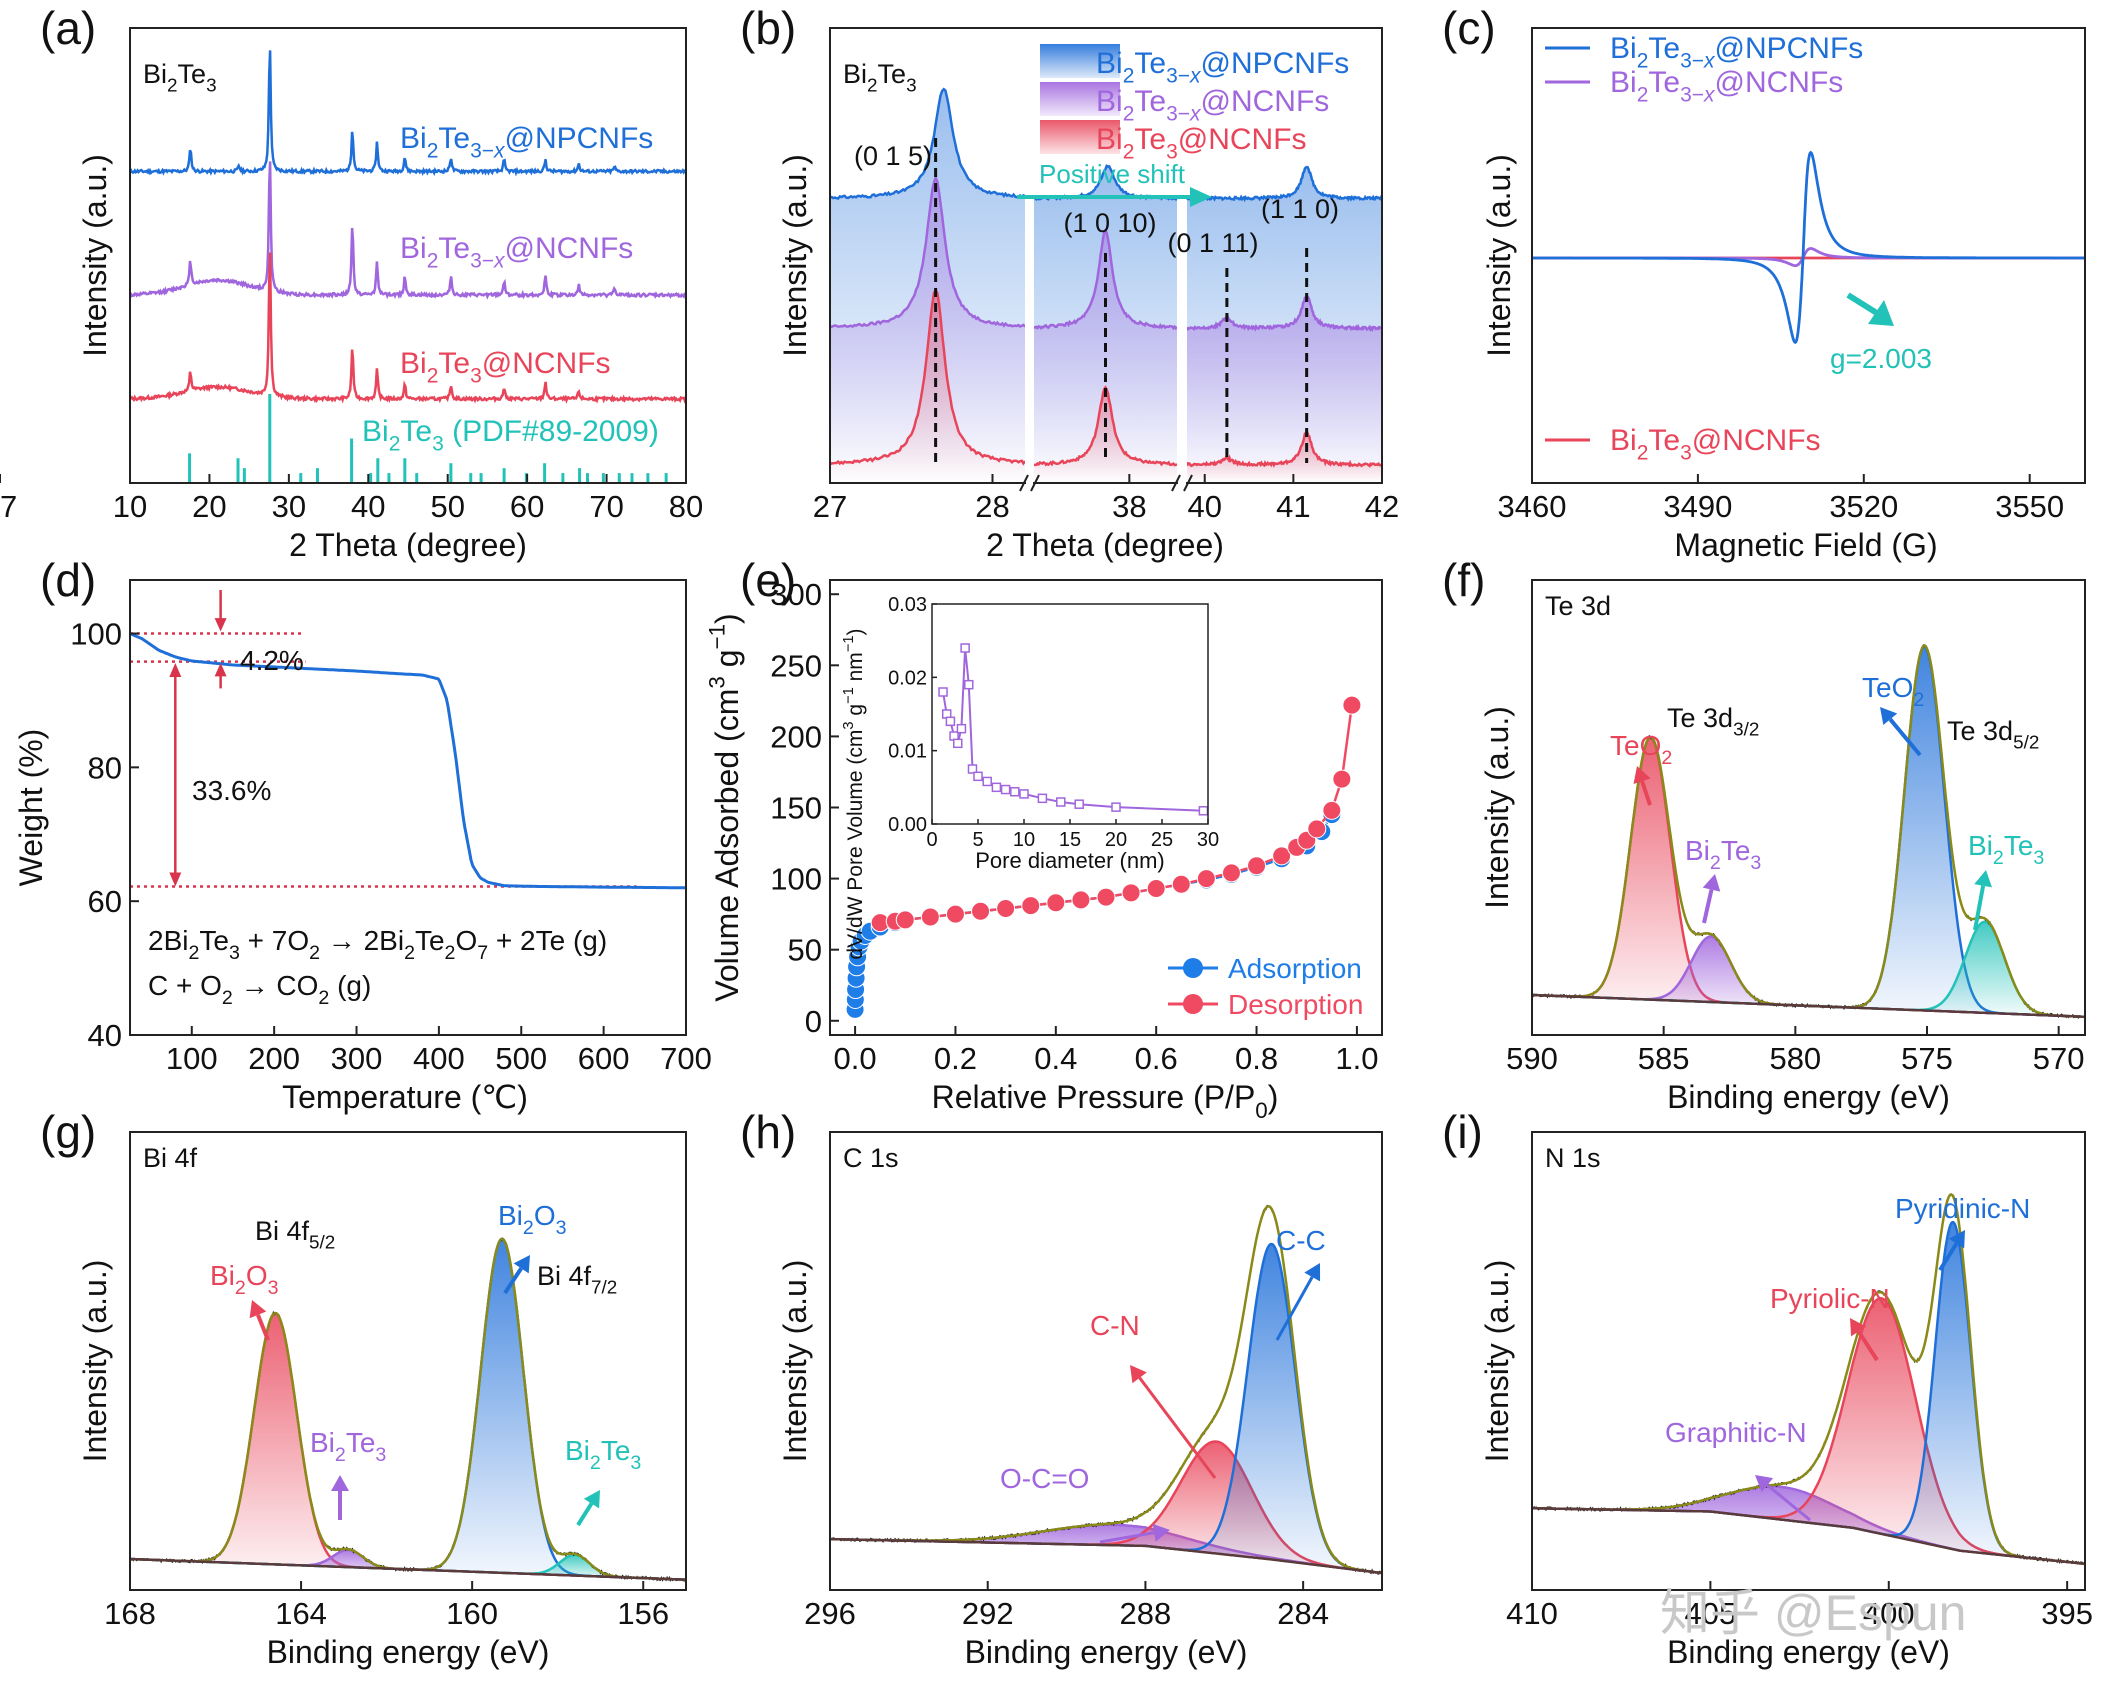  Describe the element at coordinates (105, 901) in the screenshot. I see `y-tick-label: 60` at that location.